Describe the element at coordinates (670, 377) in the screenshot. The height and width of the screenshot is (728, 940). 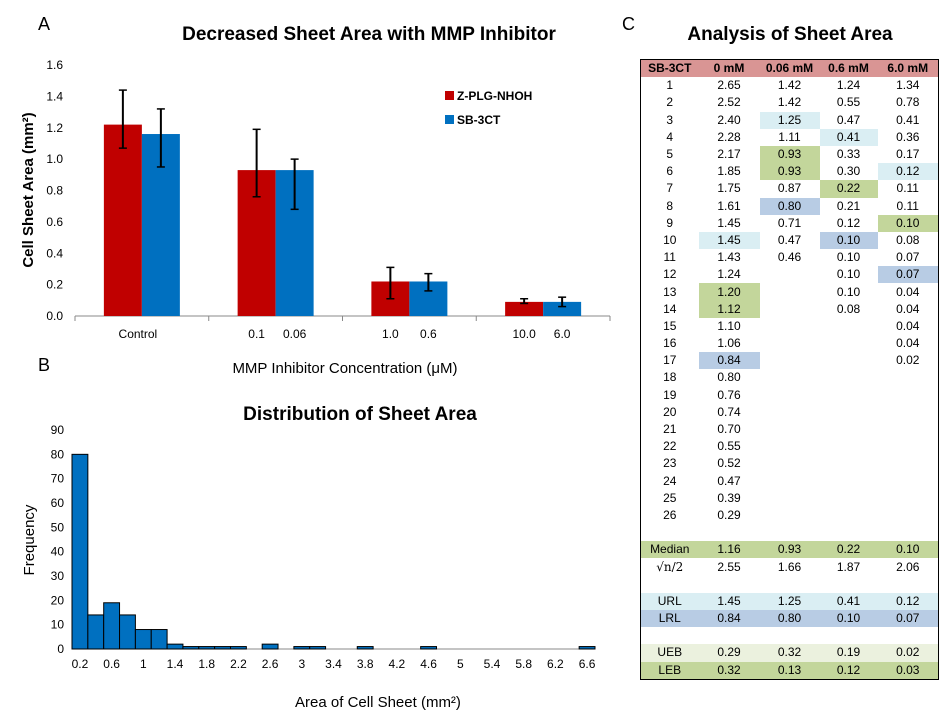
I see `table-cell: 18` at that location.